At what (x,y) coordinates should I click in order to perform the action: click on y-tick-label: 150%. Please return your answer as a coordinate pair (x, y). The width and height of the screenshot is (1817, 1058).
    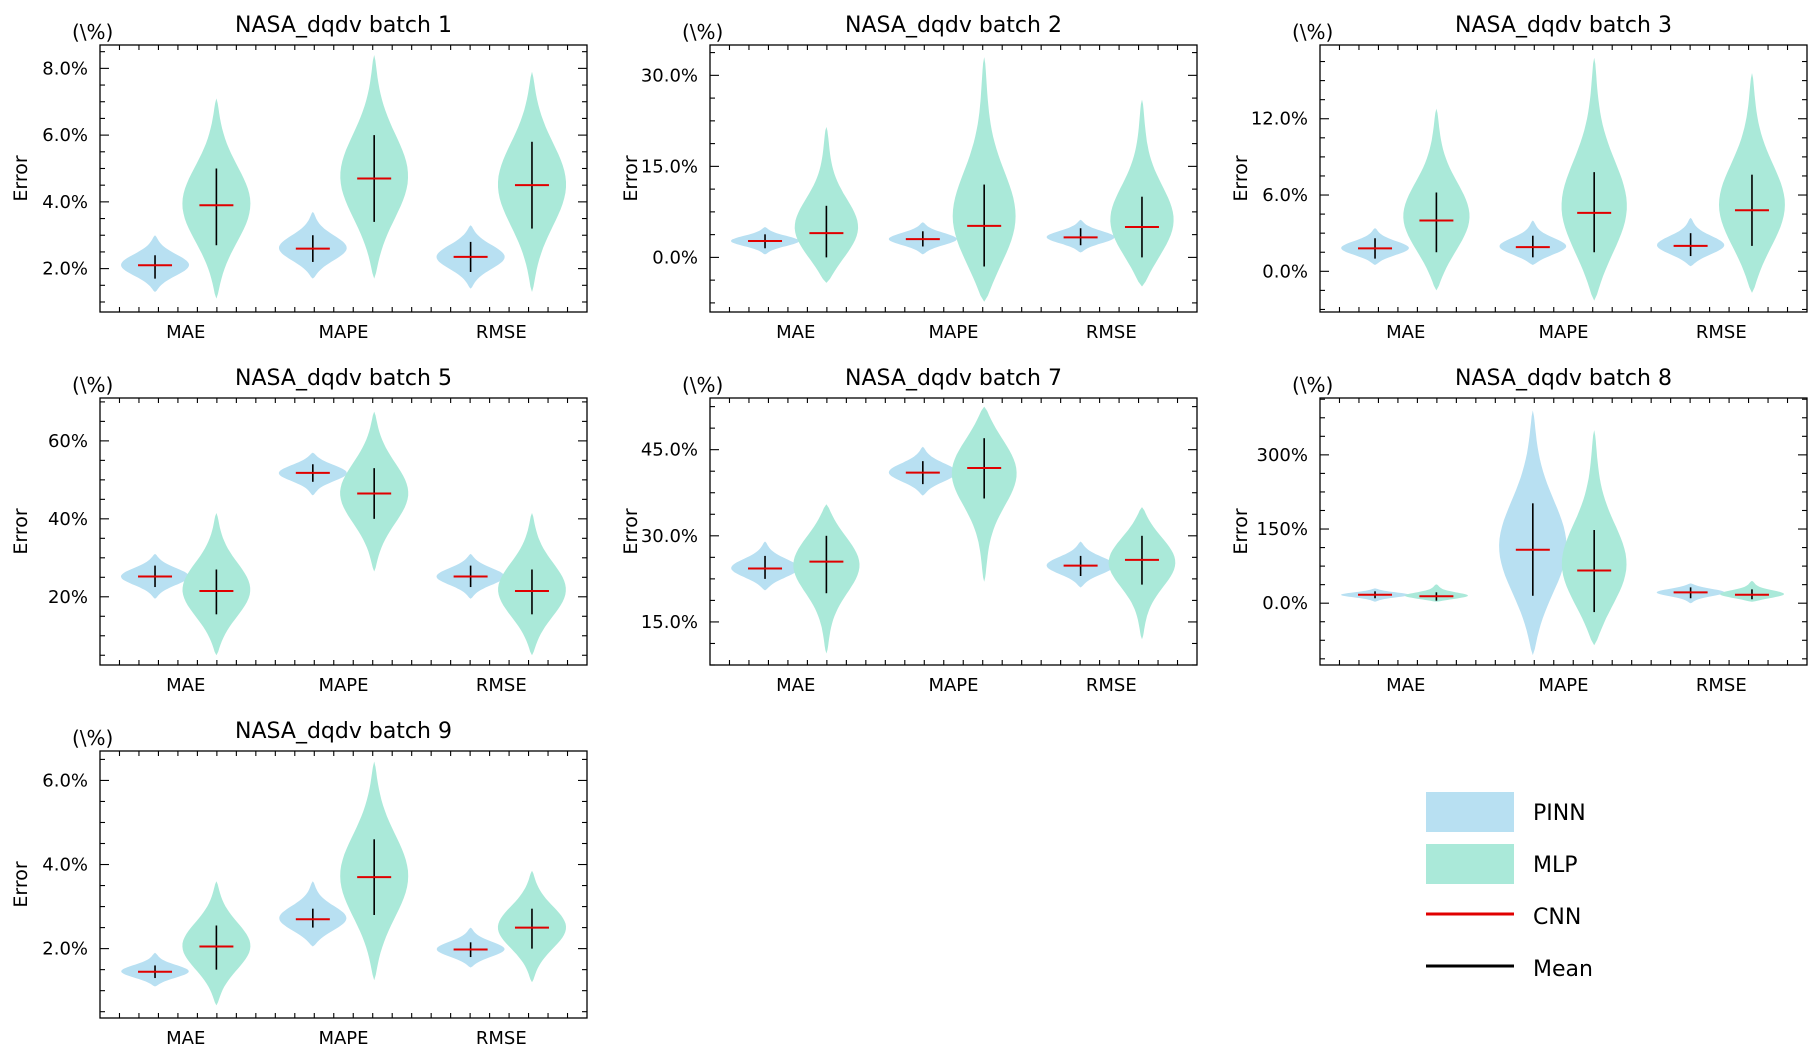
    Looking at the image, I should click on (1282, 529).